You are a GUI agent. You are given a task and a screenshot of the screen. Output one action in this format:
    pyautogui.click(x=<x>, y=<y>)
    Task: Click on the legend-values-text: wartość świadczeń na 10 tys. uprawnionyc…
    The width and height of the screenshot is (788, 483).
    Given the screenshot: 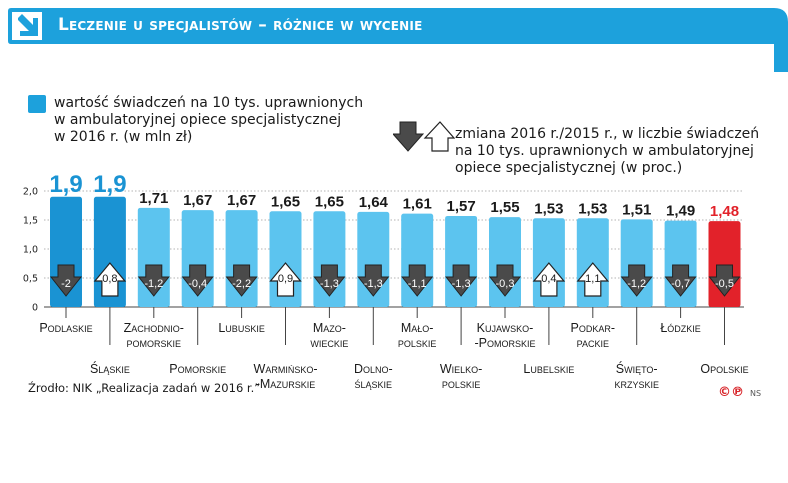 What is the action you would take?
    pyautogui.click(x=208, y=120)
    